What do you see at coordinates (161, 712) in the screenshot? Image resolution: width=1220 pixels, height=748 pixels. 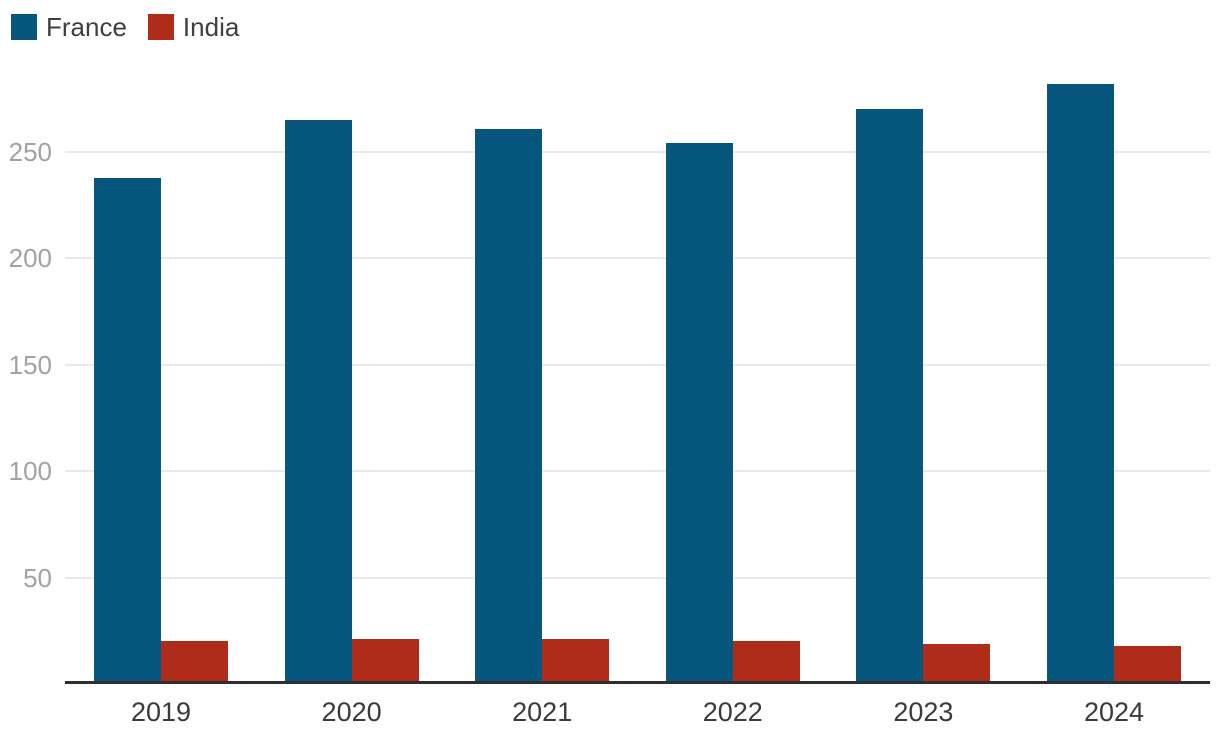 I see `x-axis-label-2019: 2019` at bounding box center [161, 712].